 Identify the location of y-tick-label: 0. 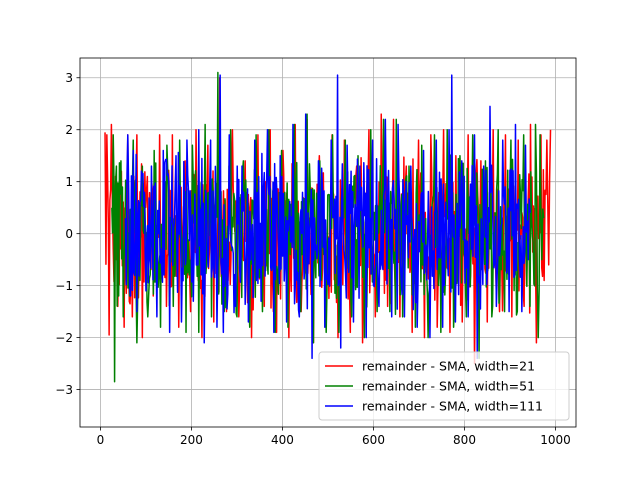
(69, 234).